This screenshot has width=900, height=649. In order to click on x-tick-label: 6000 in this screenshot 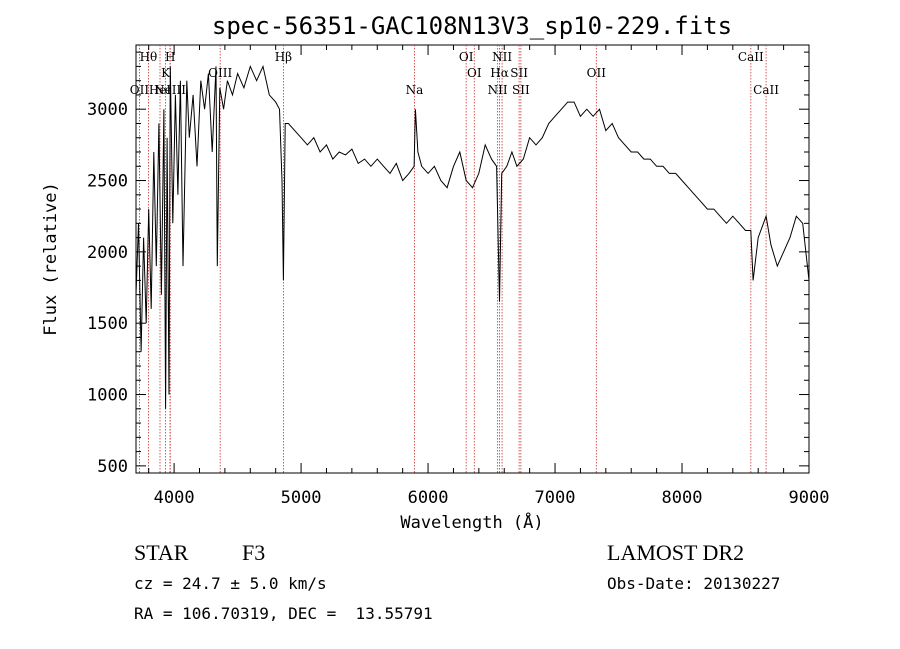, I will do `click(428, 498)`.